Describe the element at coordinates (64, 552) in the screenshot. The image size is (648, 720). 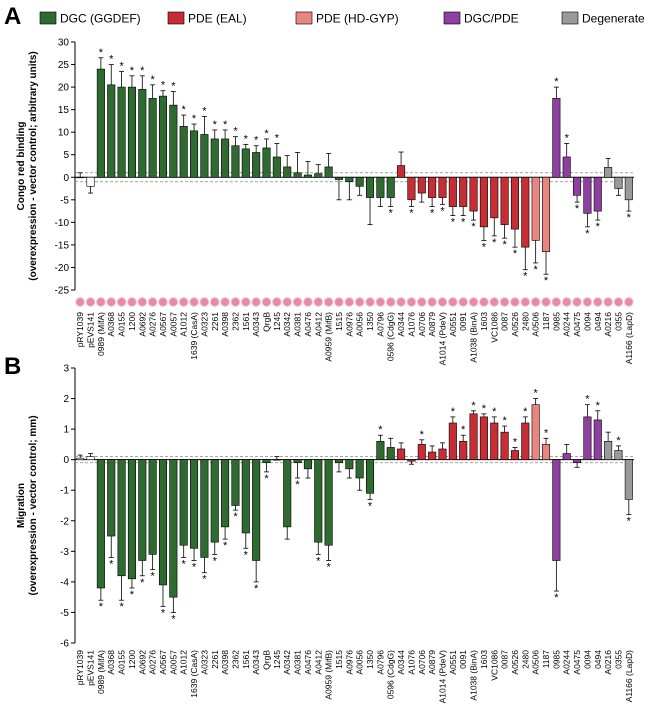
I see `y-tick-label: -3` at that location.